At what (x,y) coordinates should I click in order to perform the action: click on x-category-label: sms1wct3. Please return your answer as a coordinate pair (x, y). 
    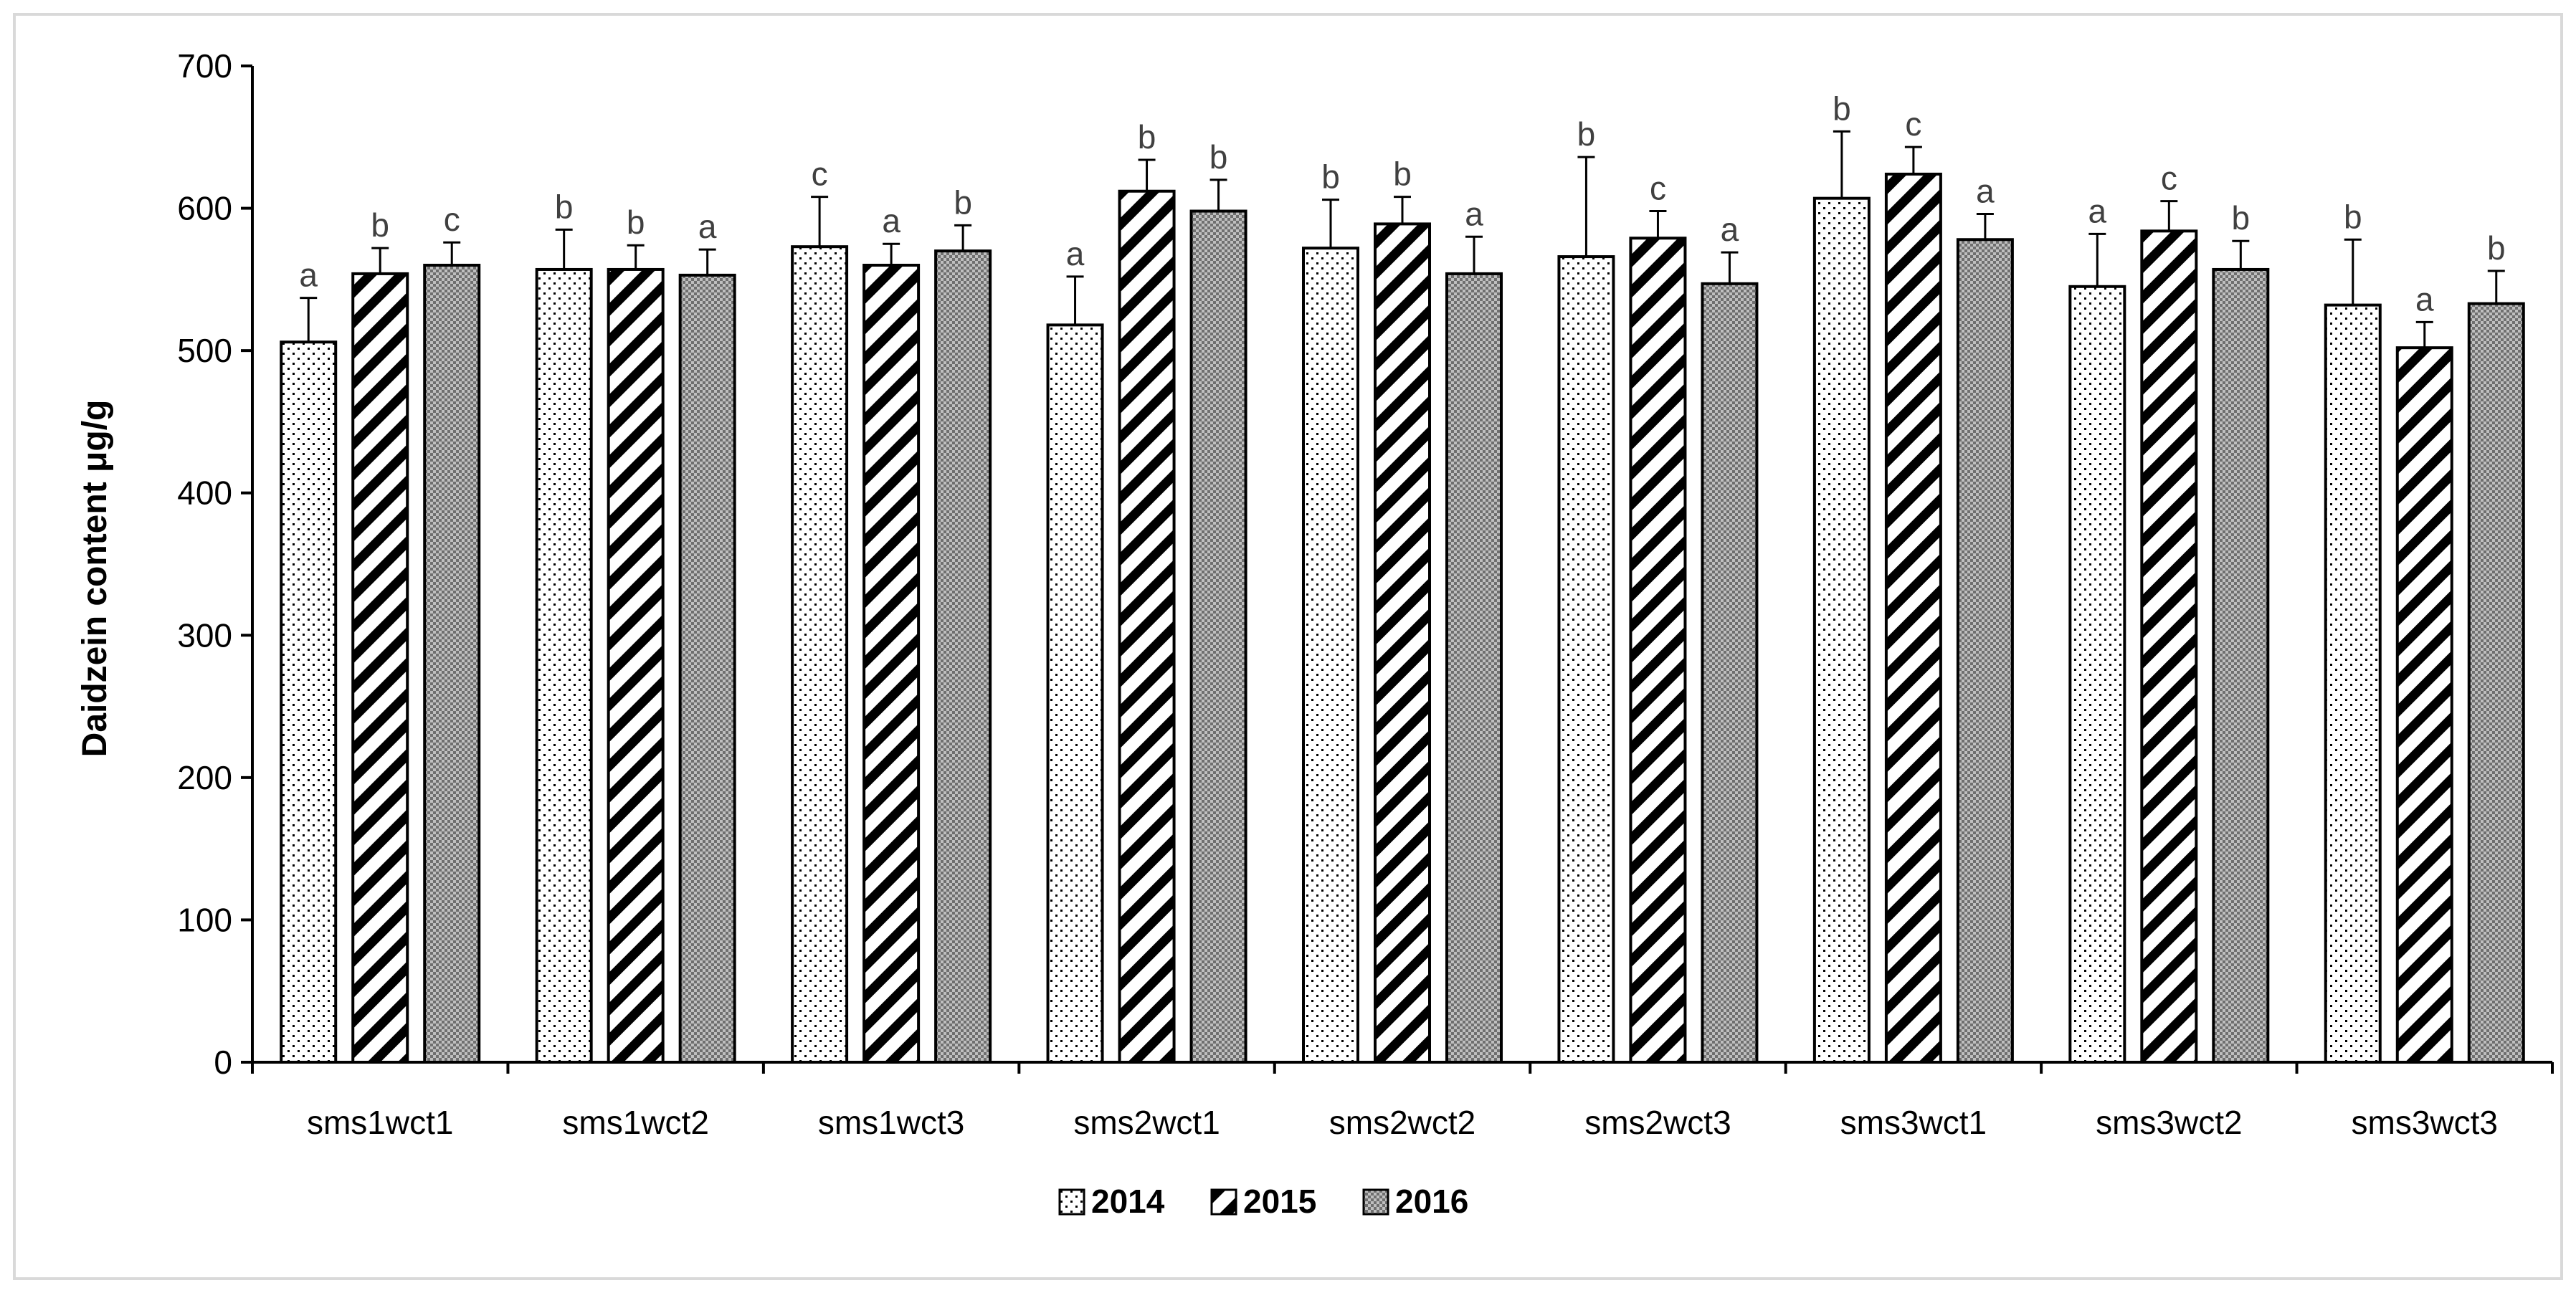
    Looking at the image, I should click on (891, 1123).